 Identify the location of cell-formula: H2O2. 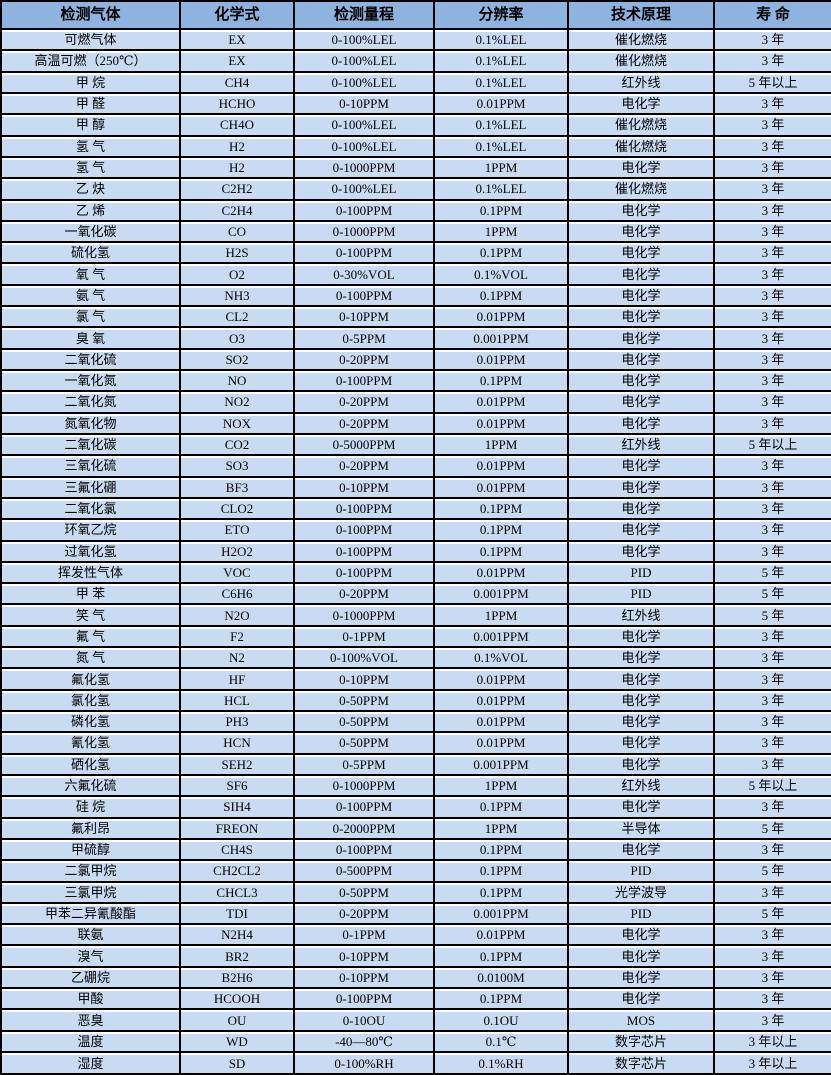
(237, 551).